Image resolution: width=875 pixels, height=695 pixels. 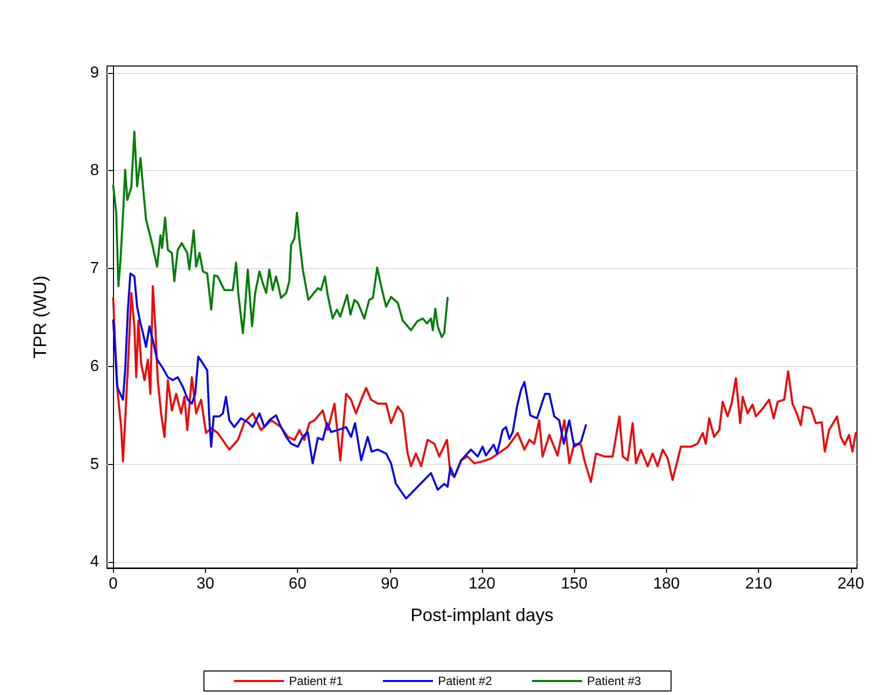 What do you see at coordinates (465, 681) in the screenshot?
I see `legend-label: Patient #2` at bounding box center [465, 681].